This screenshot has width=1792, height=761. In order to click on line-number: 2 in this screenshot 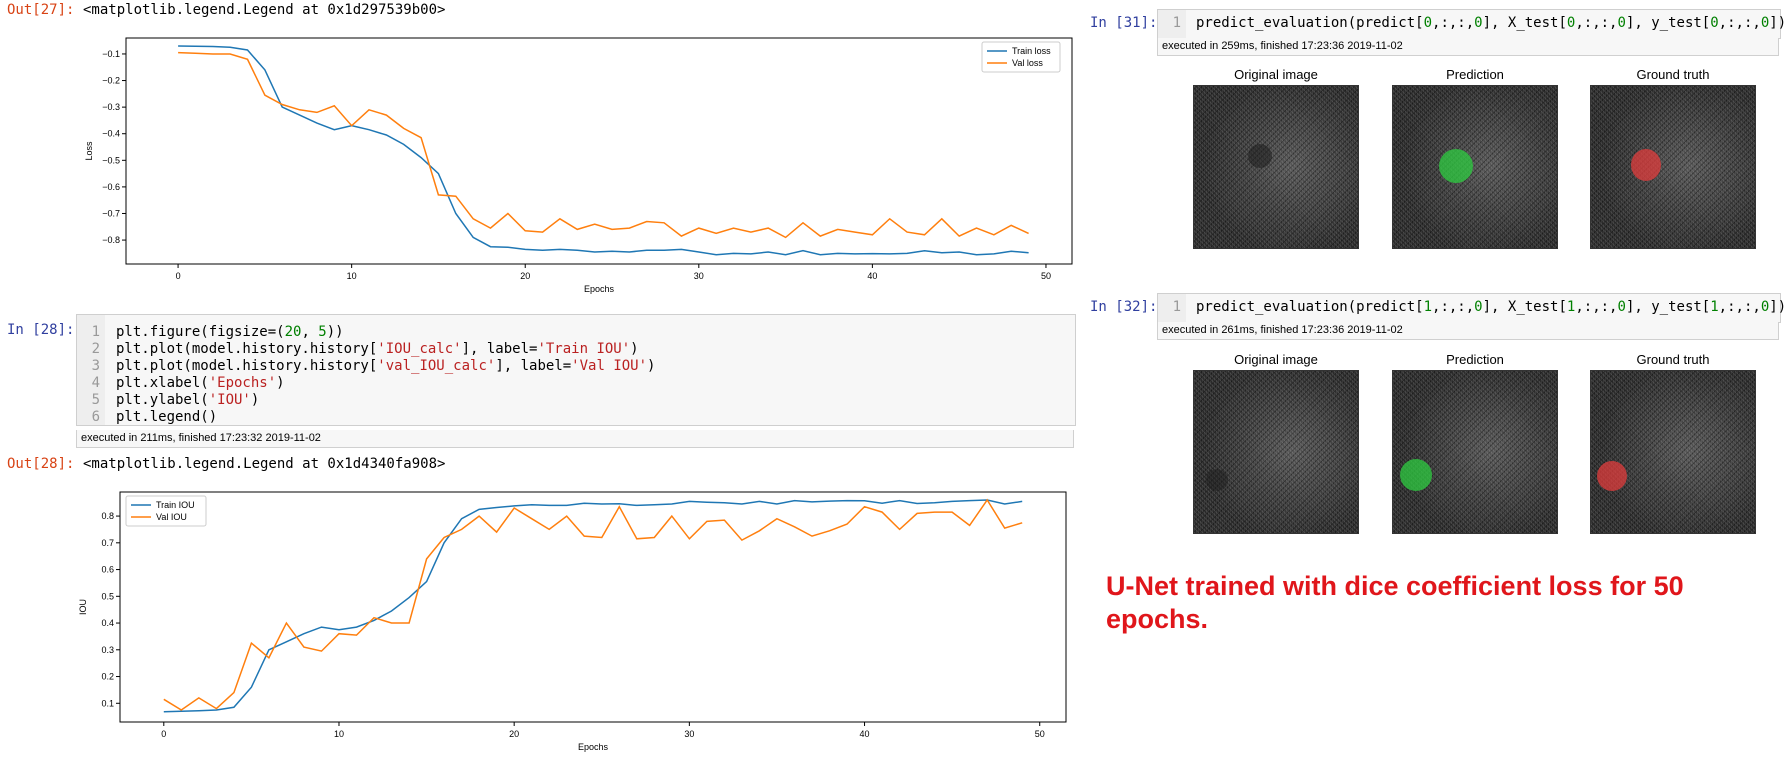, I will do `click(95, 349)`.